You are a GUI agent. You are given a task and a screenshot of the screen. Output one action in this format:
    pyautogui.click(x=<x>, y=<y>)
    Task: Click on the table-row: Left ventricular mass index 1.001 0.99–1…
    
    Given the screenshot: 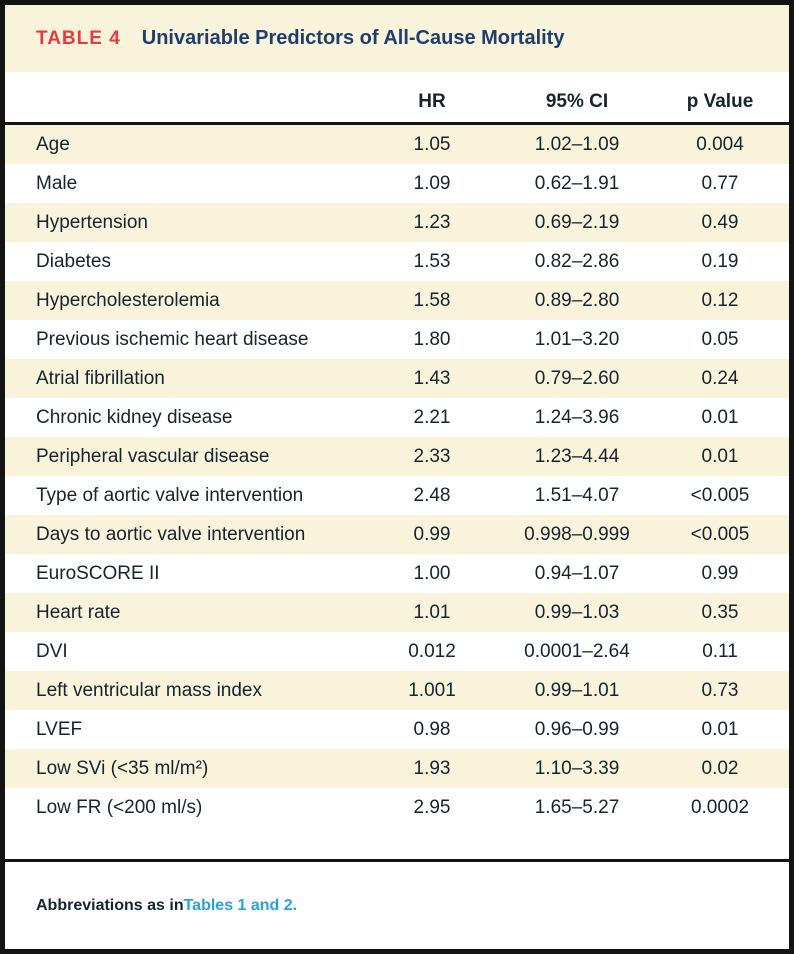 What is the action you would take?
    pyautogui.click(x=397, y=690)
    